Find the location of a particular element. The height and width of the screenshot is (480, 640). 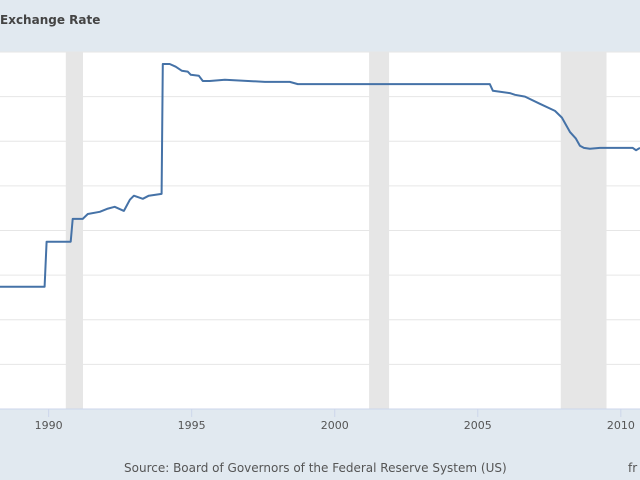

x-tick-label: 2000 is located at coordinates (335, 425).